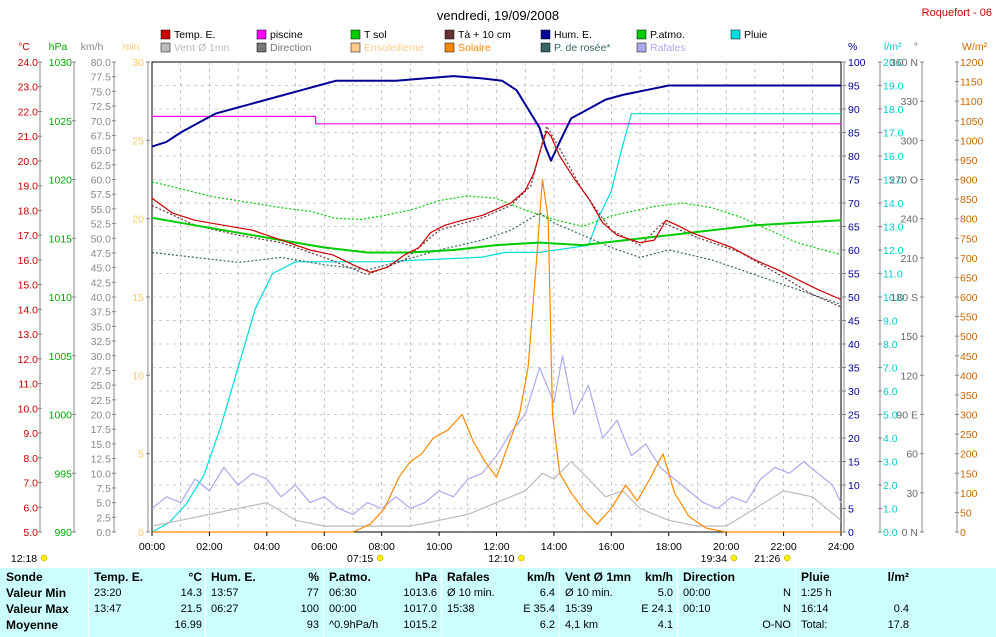 The image size is (996, 637). I want to click on hum-axis-unit: %, so click(852, 47).